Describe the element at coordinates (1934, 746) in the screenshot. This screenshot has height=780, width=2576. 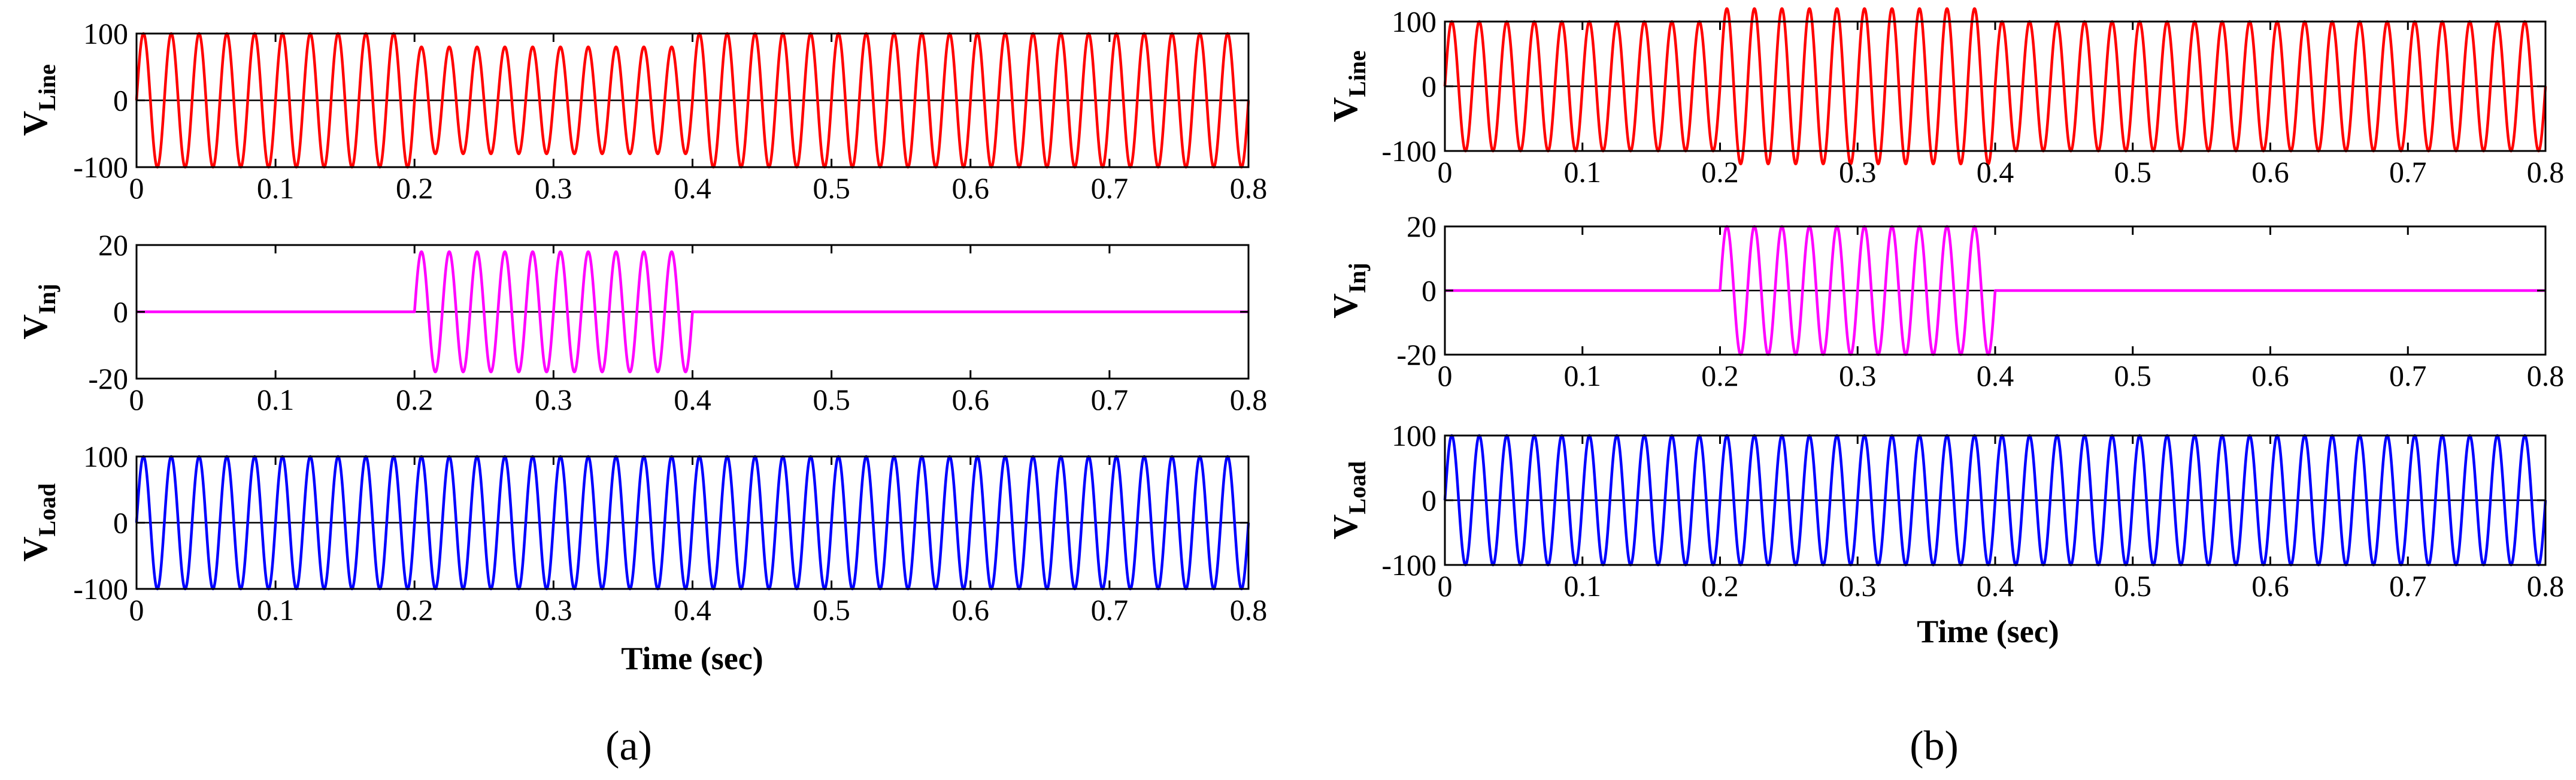
I see `panel-label-b: (b)` at that location.